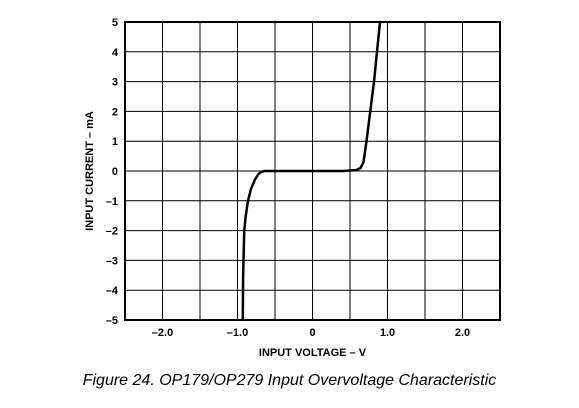 The height and width of the screenshot is (408, 579). Describe the element at coordinates (112, 321) in the screenshot. I see `y-tick-label: –5` at that location.